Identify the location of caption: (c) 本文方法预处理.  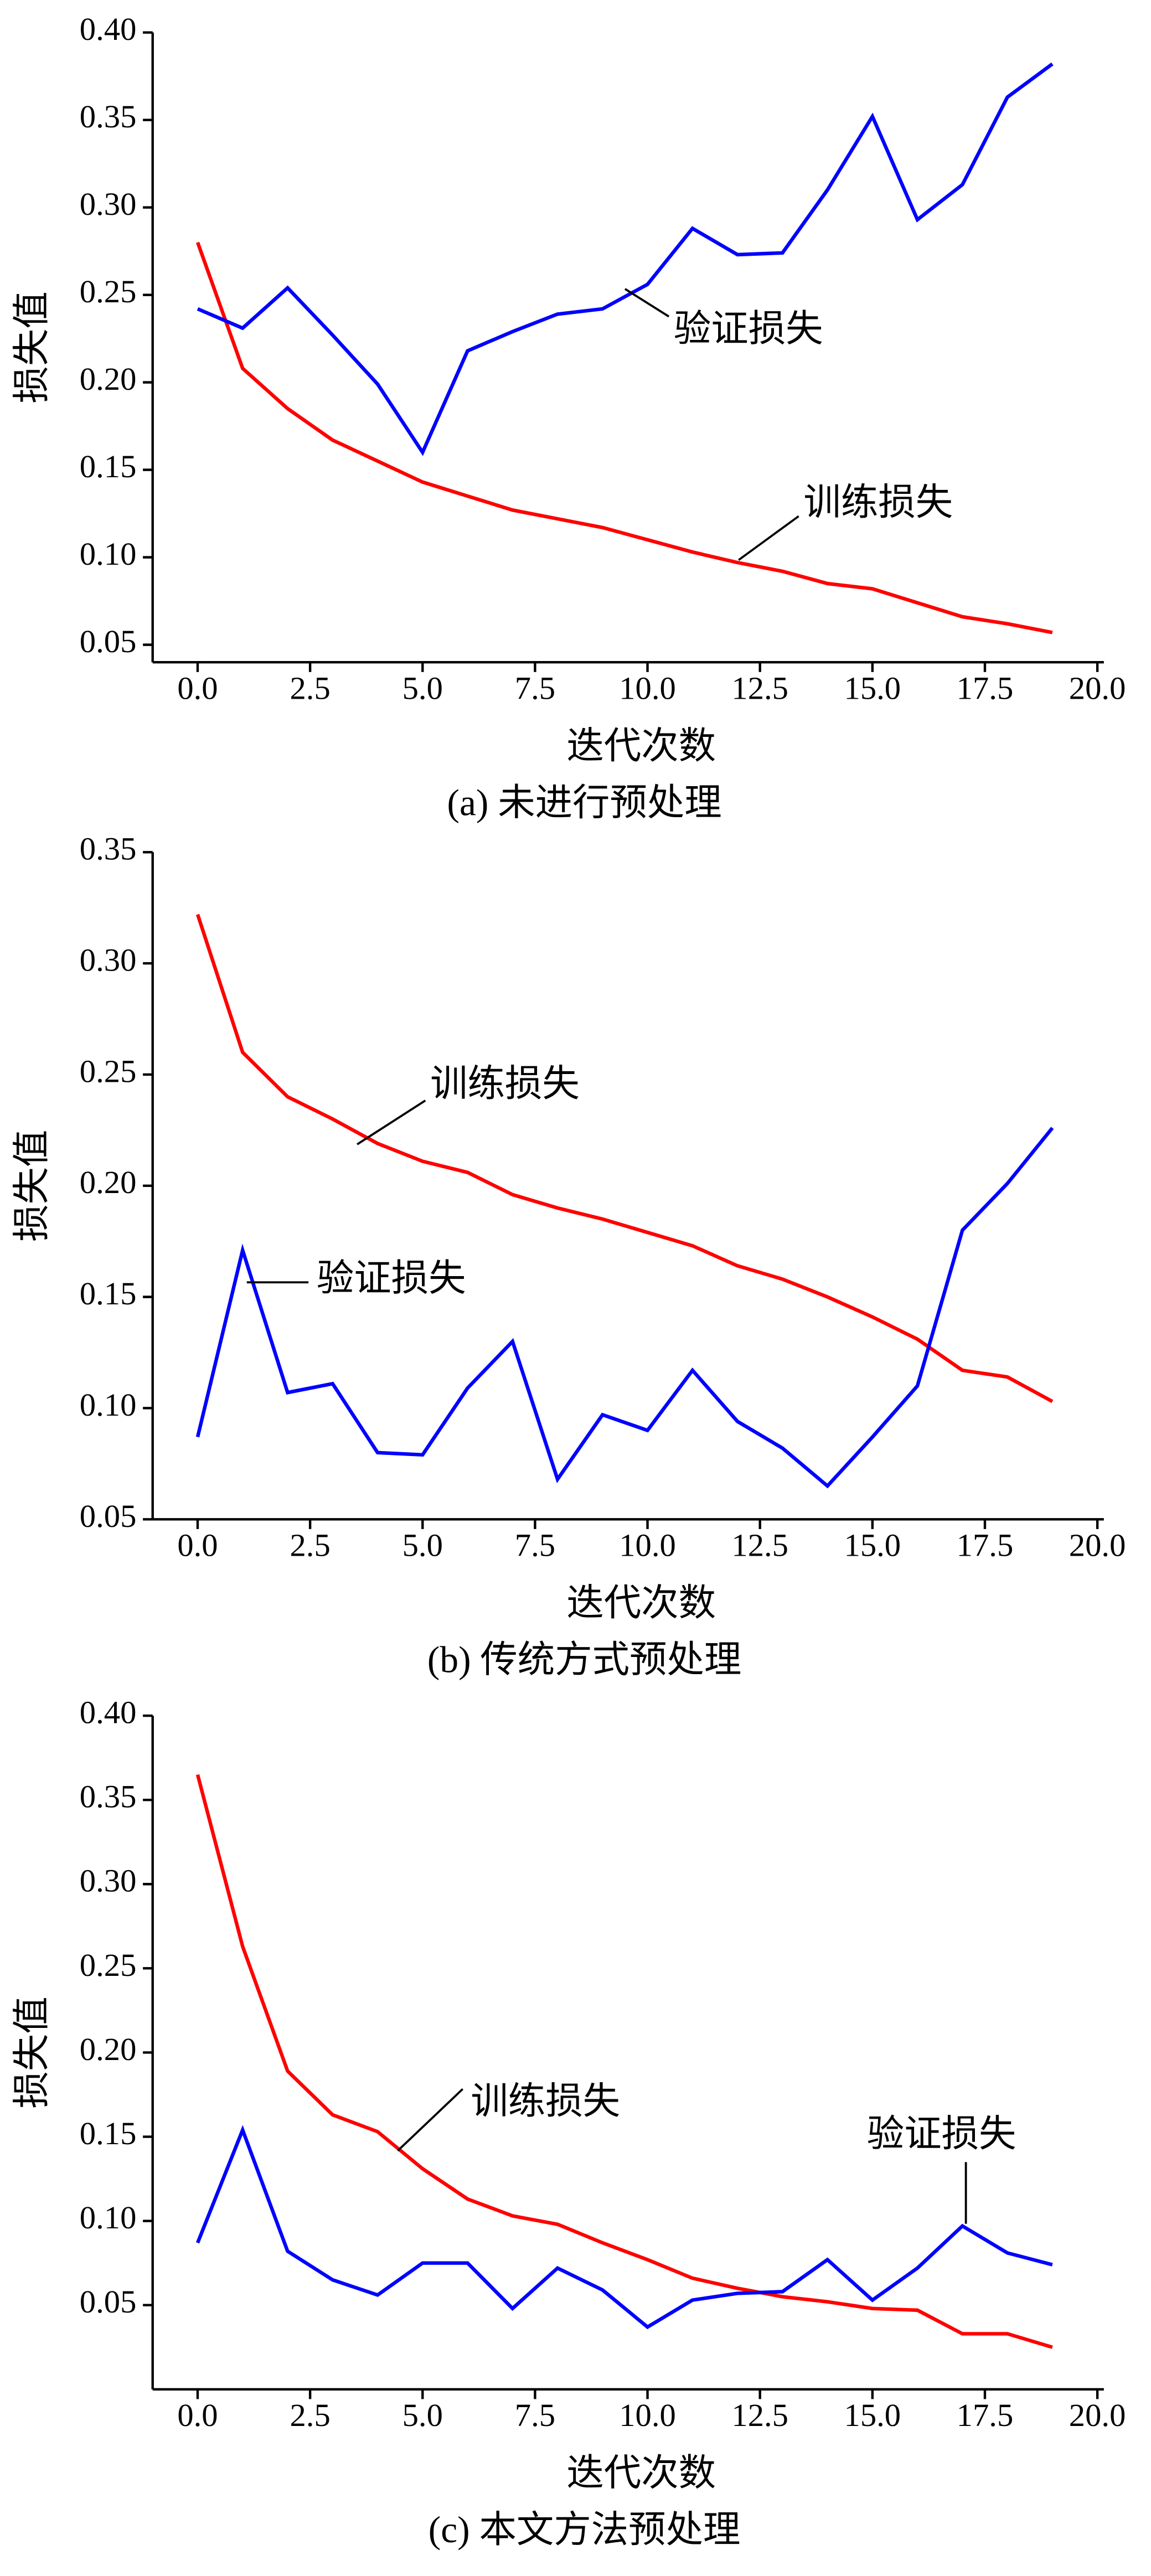
(585, 2530).